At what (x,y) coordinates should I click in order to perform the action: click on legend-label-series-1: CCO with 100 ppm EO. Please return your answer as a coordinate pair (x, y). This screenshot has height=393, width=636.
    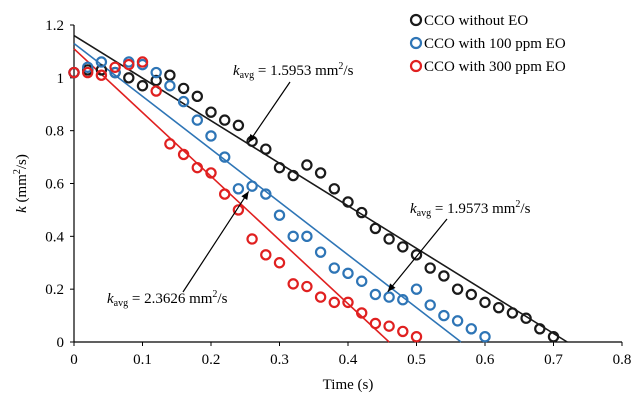
    Looking at the image, I should click on (495, 44).